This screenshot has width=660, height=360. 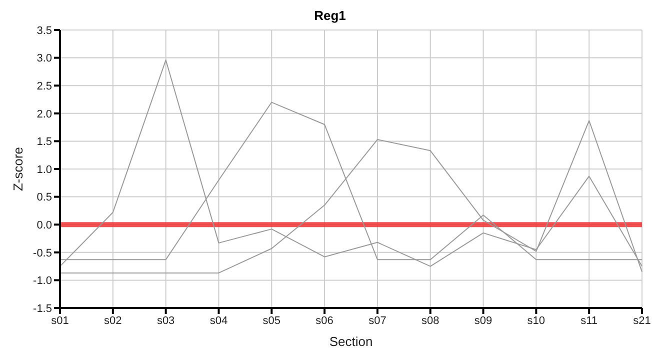 What do you see at coordinates (44, 170) in the screenshot?
I see `y-tick-label: 1.0` at bounding box center [44, 170].